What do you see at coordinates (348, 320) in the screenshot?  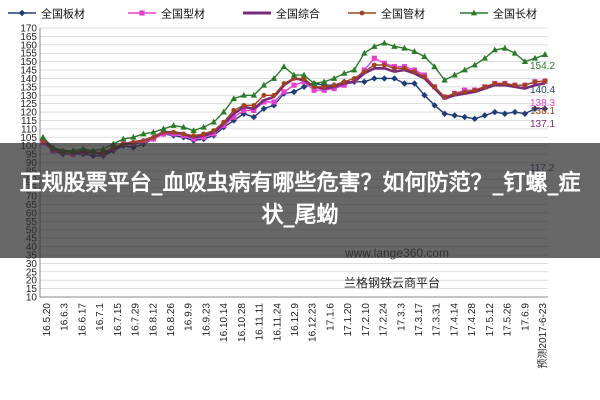 I see `x-tick-label: 17.1.20` at bounding box center [348, 320].